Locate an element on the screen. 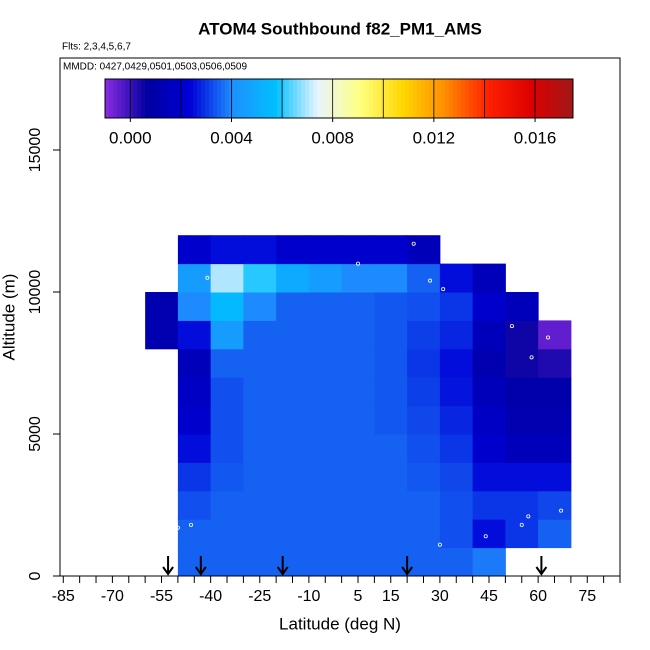  colorbar-tick-label: 0.016 is located at coordinates (535, 137).